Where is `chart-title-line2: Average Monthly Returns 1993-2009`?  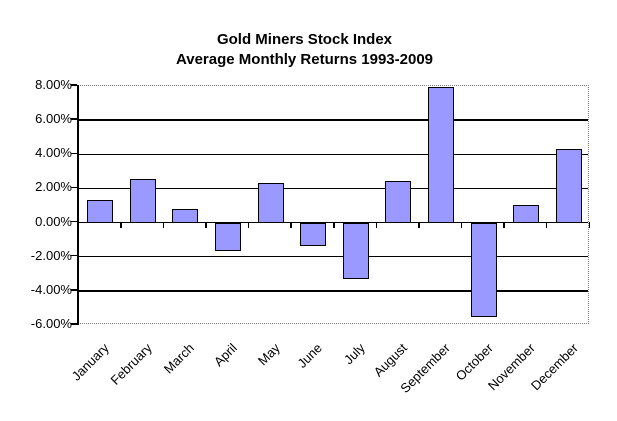 chart-title-line2: Average Monthly Returns 1993-2009 is located at coordinates (304, 59).